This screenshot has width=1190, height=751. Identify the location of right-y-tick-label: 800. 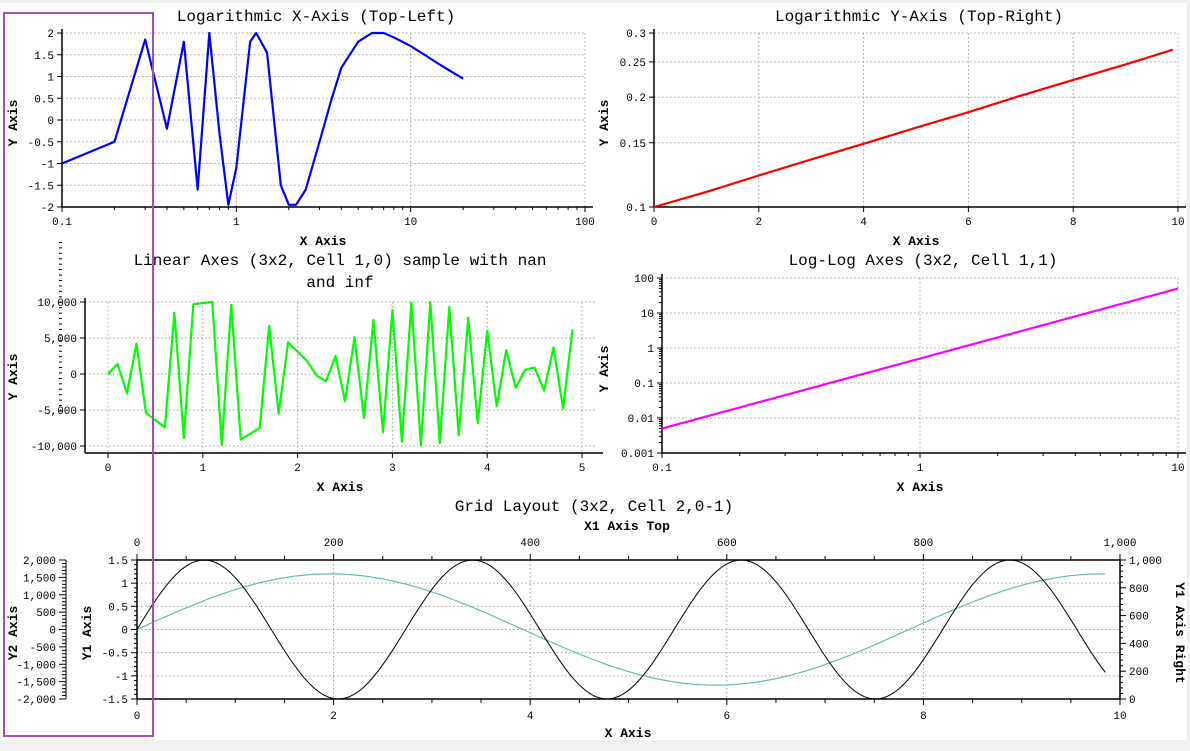
(1139, 590).